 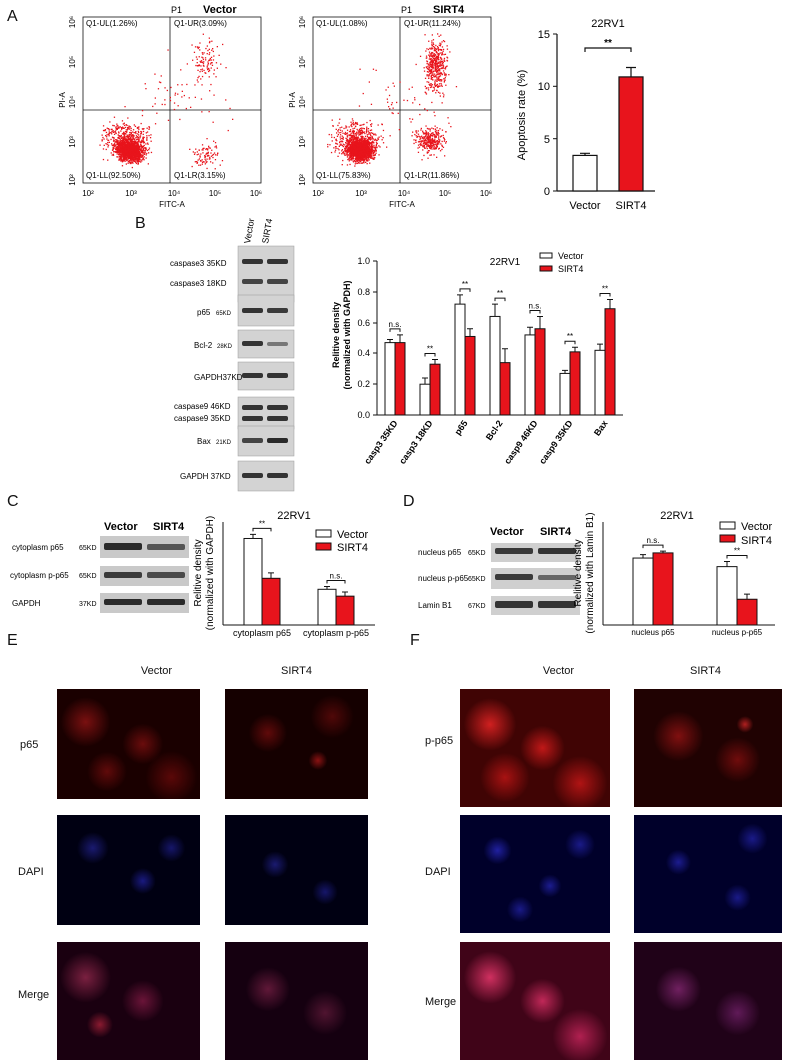 What do you see at coordinates (246, 441) in the screenshot?
I see `blot-bax: Bax 21KD` at bounding box center [246, 441].